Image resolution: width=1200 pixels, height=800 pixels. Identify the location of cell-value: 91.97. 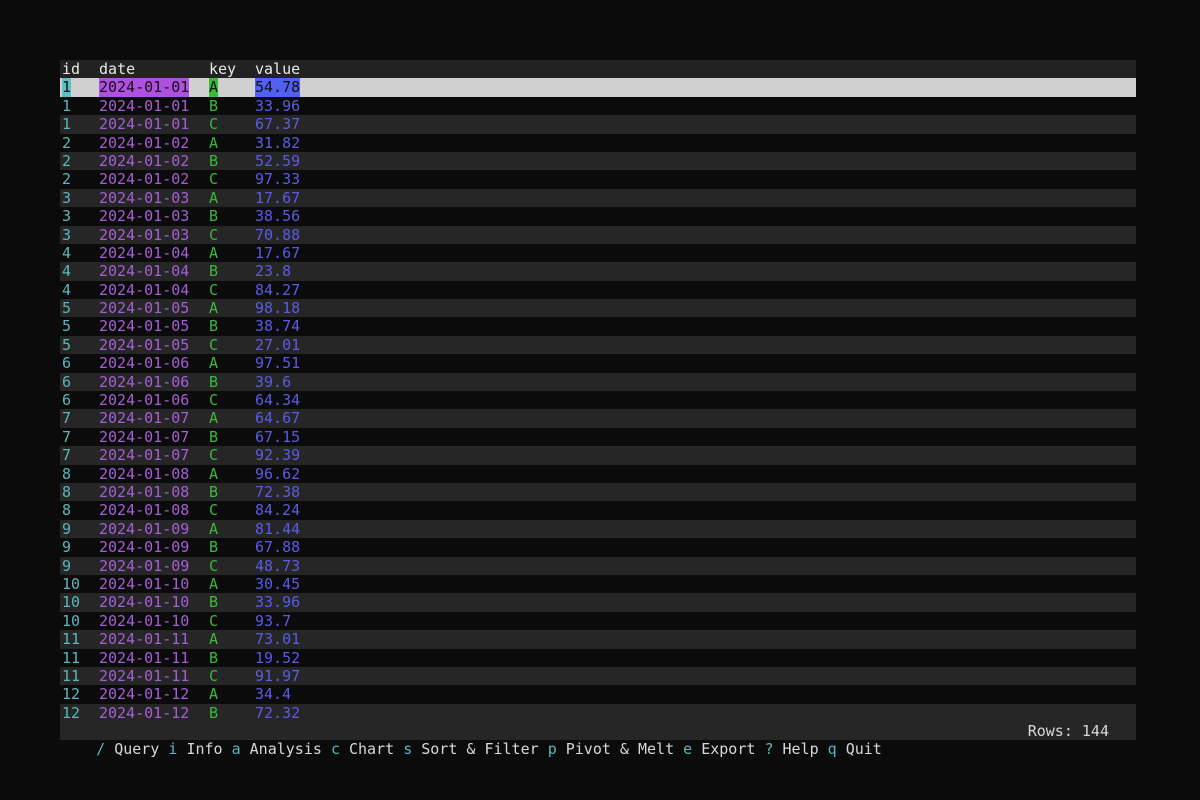
(278, 675).